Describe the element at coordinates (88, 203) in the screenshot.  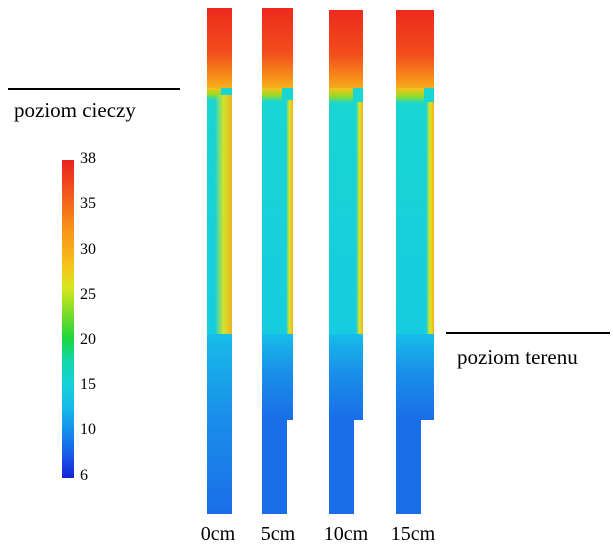
I see `colorbar-tick: 35` at that location.